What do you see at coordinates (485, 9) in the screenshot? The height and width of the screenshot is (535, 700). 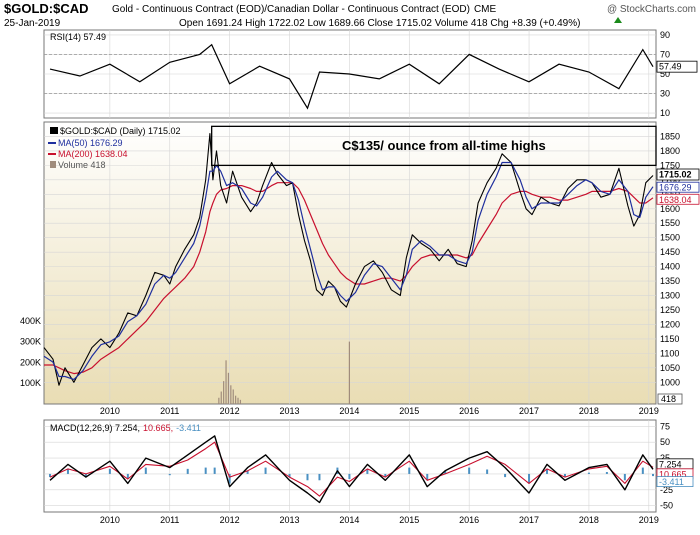 I see `chart-exchange: CME` at bounding box center [485, 9].